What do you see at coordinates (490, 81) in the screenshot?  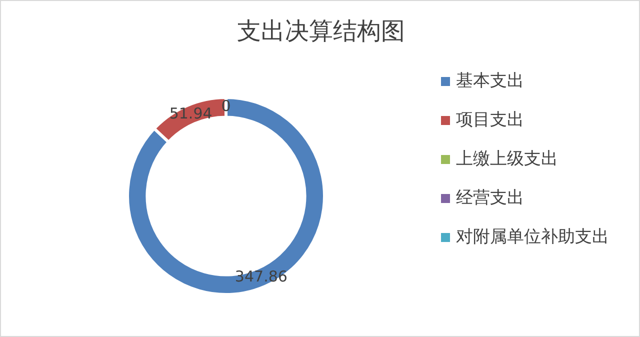 I see `legend-label: 基本支出` at bounding box center [490, 81].